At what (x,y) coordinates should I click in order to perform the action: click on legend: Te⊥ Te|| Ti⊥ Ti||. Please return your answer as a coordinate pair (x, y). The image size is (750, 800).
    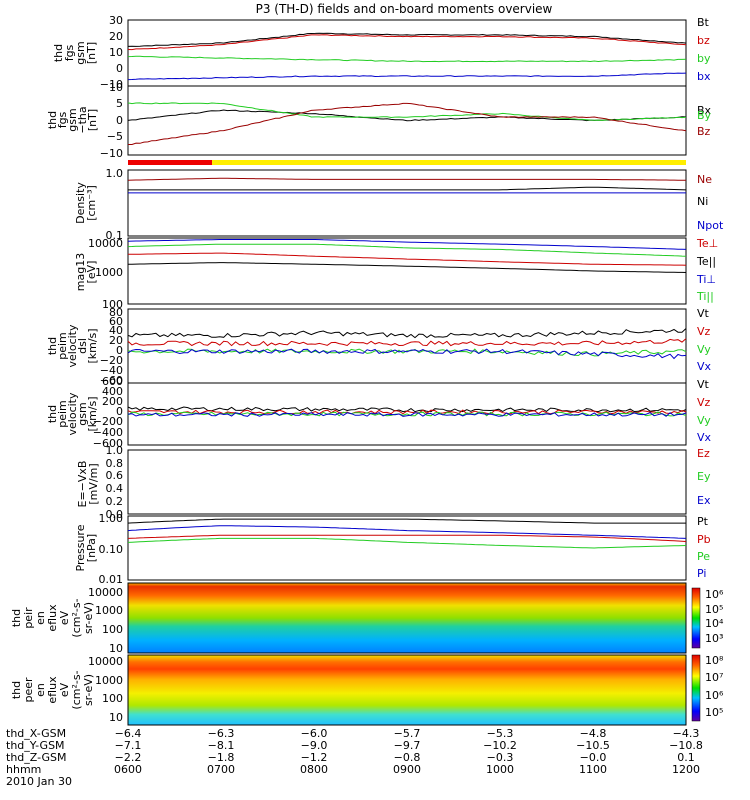
    Looking at the image, I should click on (707, 270).